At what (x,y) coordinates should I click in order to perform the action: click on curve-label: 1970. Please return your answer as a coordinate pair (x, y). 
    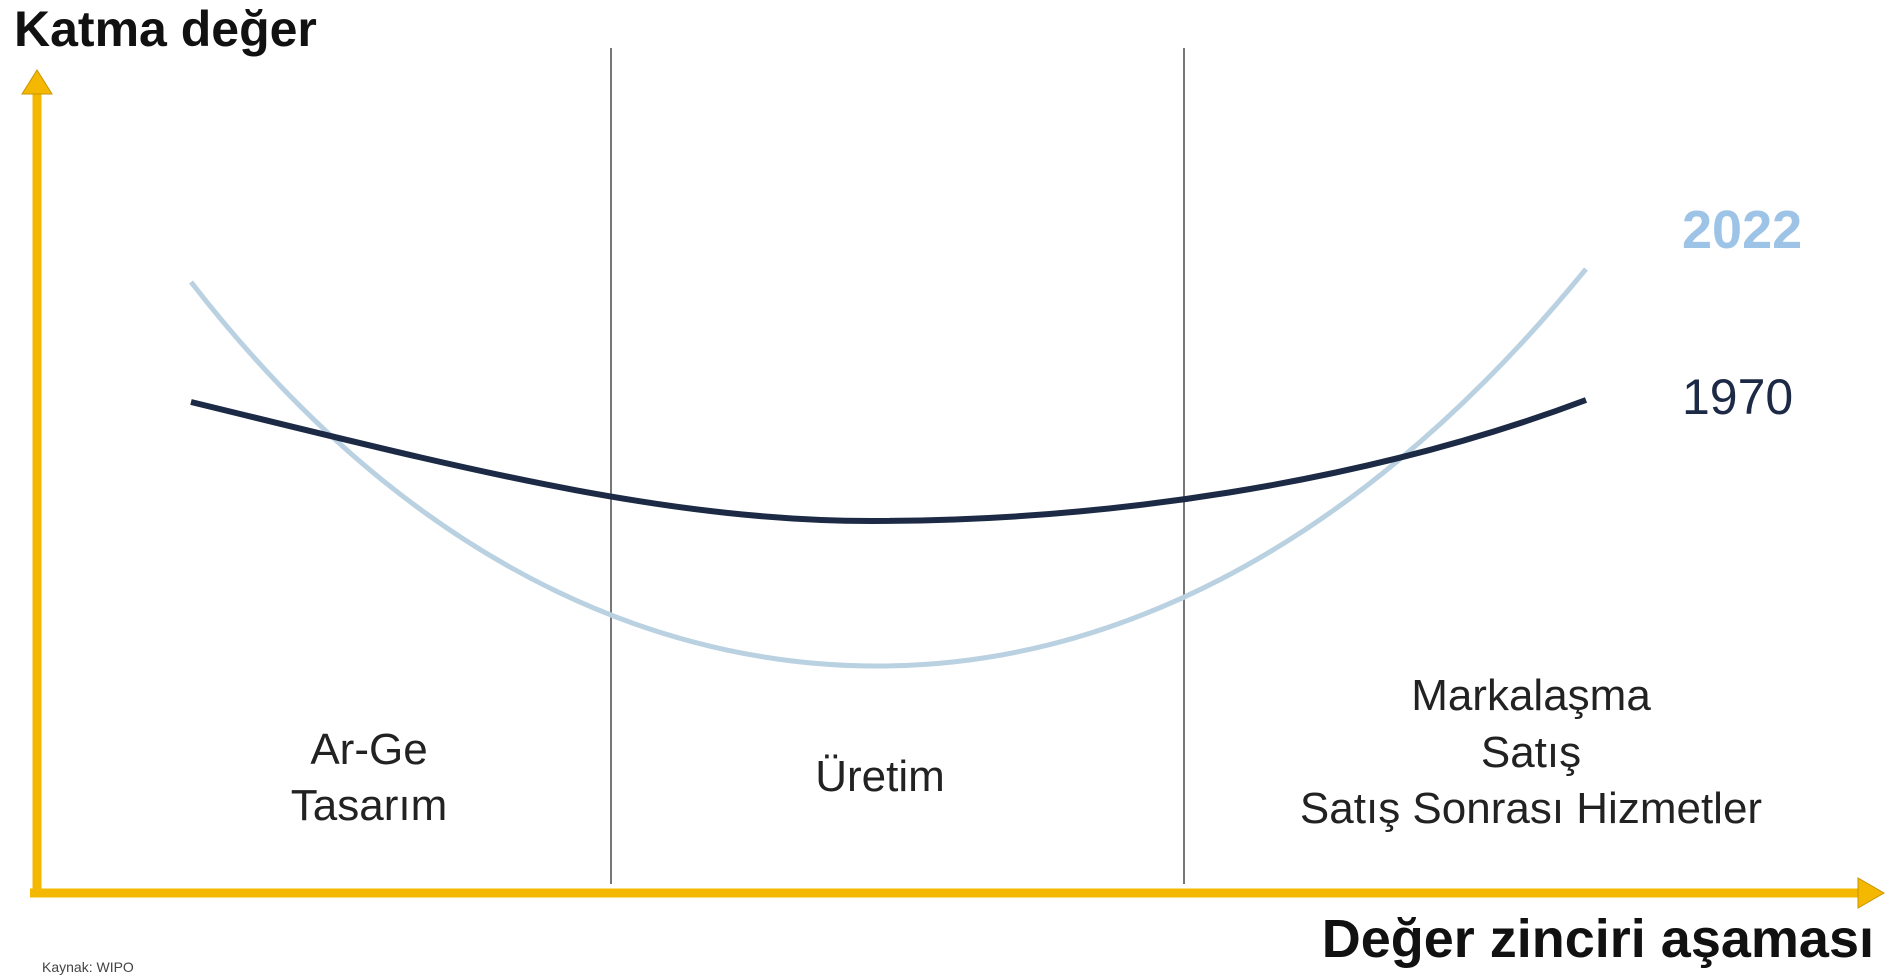
    Looking at the image, I should click on (1737, 397).